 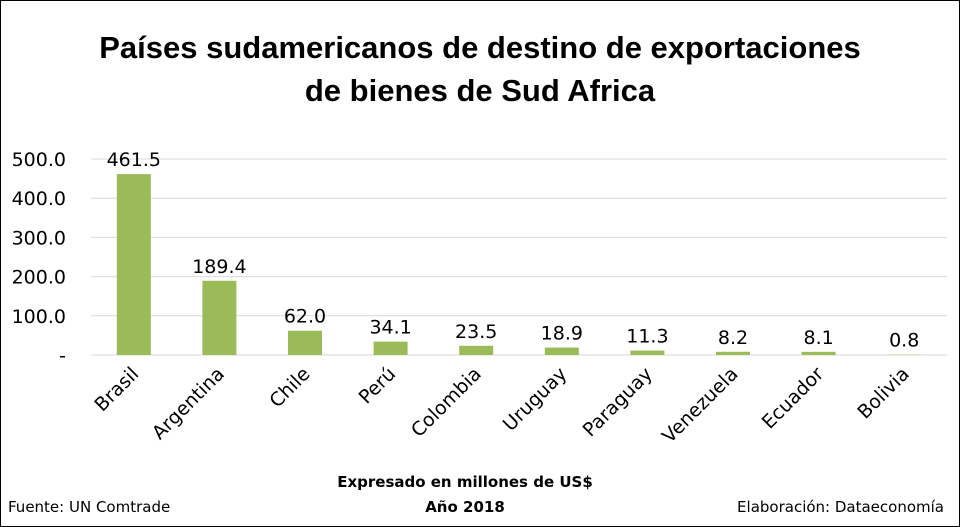 I want to click on x-tick-label: Bolivia, so click(x=883, y=393).